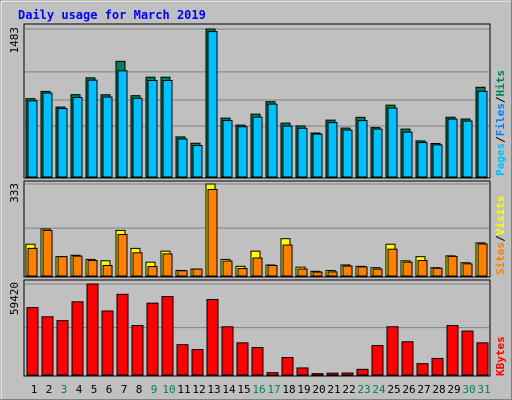 The width and height of the screenshot is (512, 400). I want to click on day-label: 22, so click(348, 389).